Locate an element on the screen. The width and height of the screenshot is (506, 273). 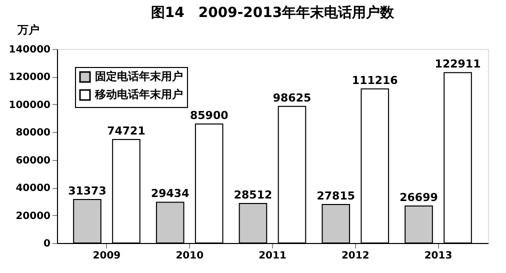
data-label: 28512 is located at coordinates (253, 195).